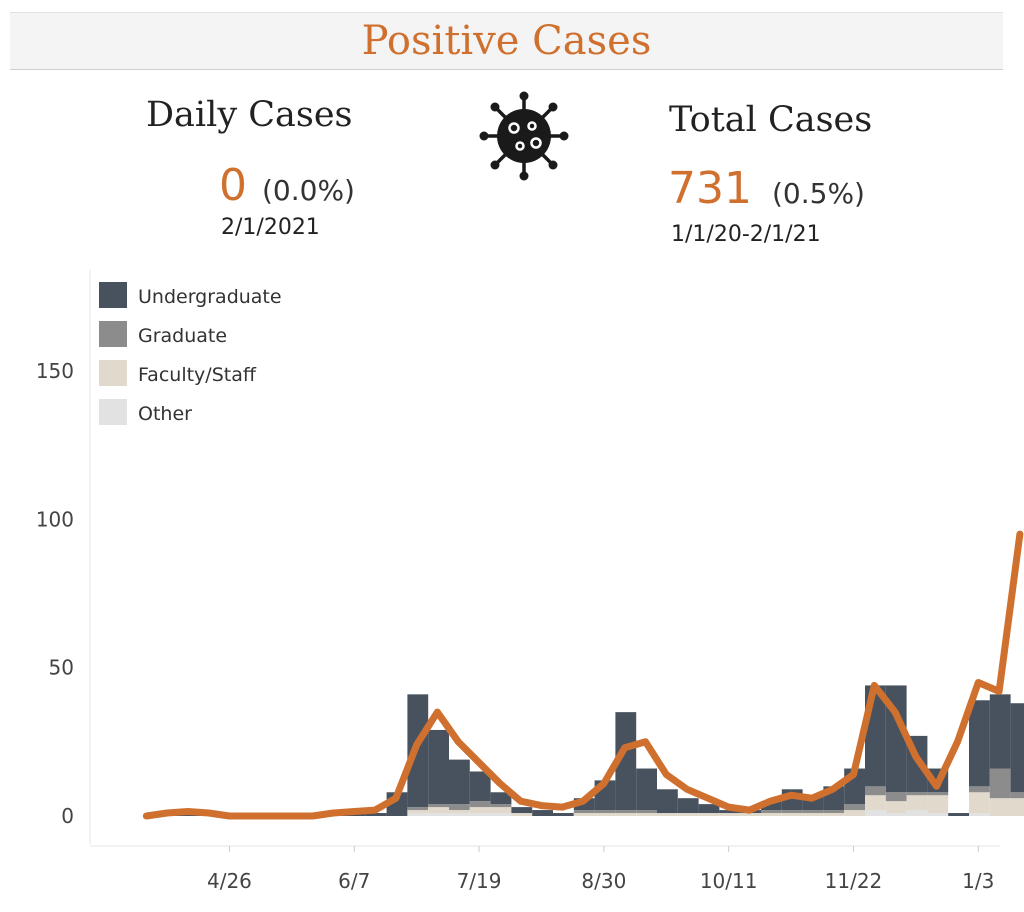  Describe the element at coordinates (197, 375) in the screenshot. I see `legend-label: Faculty/Staff` at that location.